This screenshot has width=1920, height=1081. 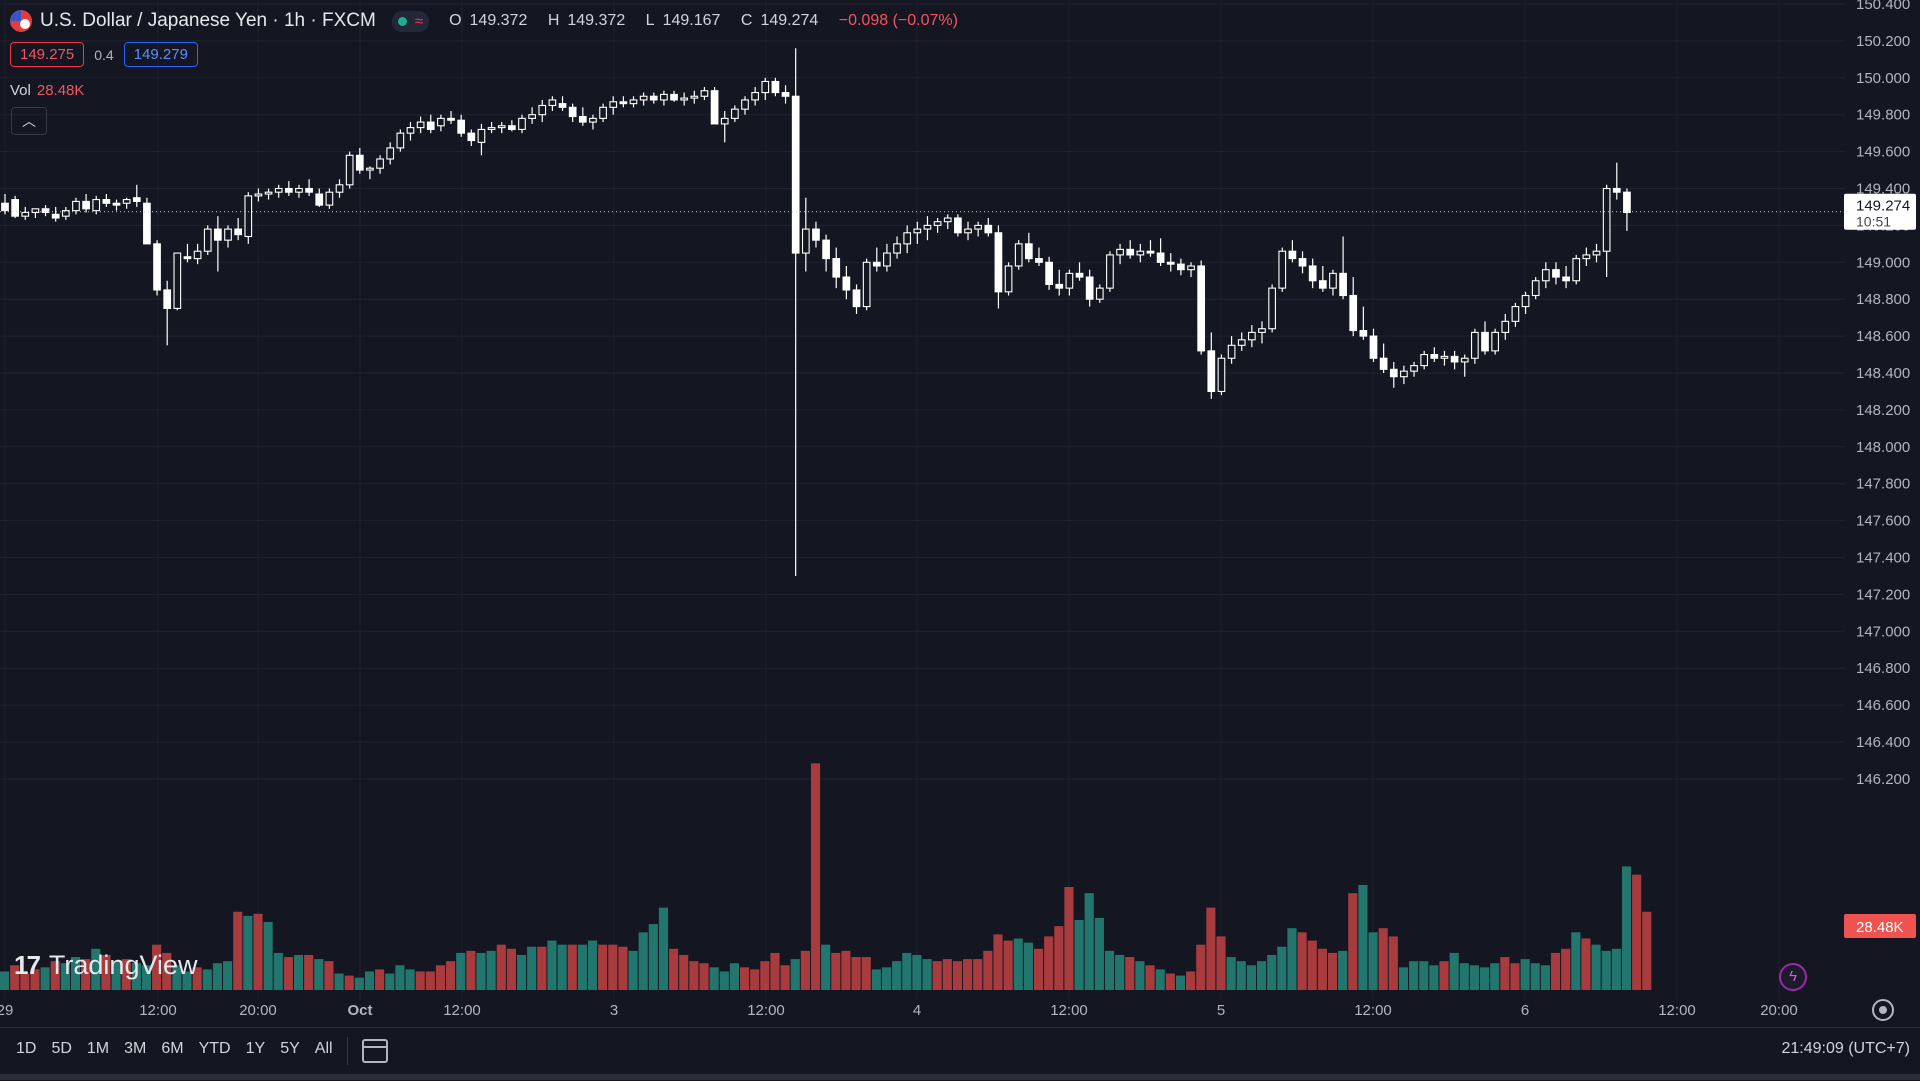 What do you see at coordinates (323, 1048) in the screenshot?
I see `range-all-button: All` at bounding box center [323, 1048].